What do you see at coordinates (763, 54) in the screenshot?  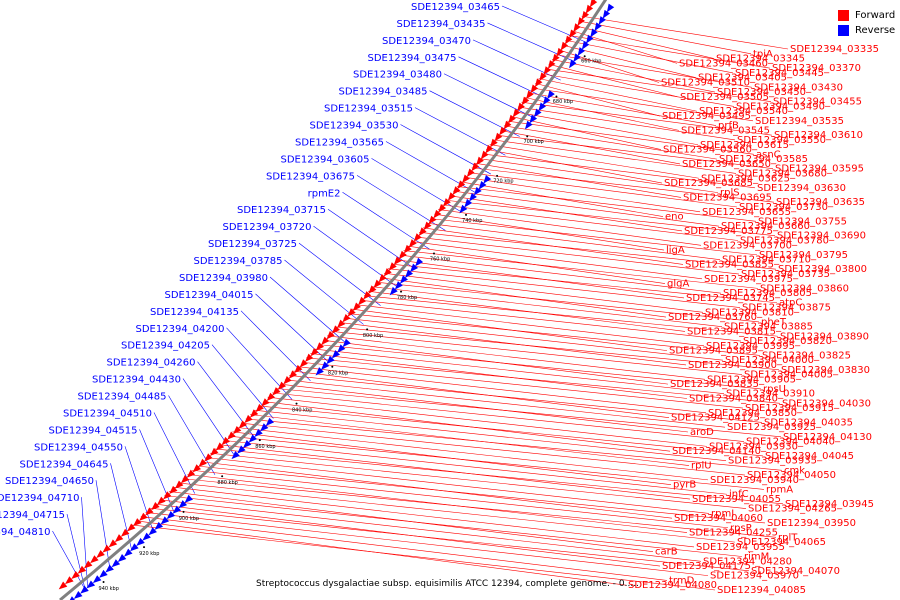 I see `forward-gene-label-1: tpiA` at bounding box center [763, 54].